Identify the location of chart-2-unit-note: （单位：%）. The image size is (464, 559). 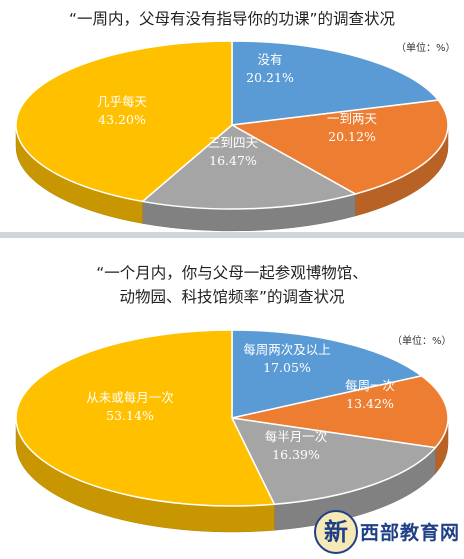
(422, 341).